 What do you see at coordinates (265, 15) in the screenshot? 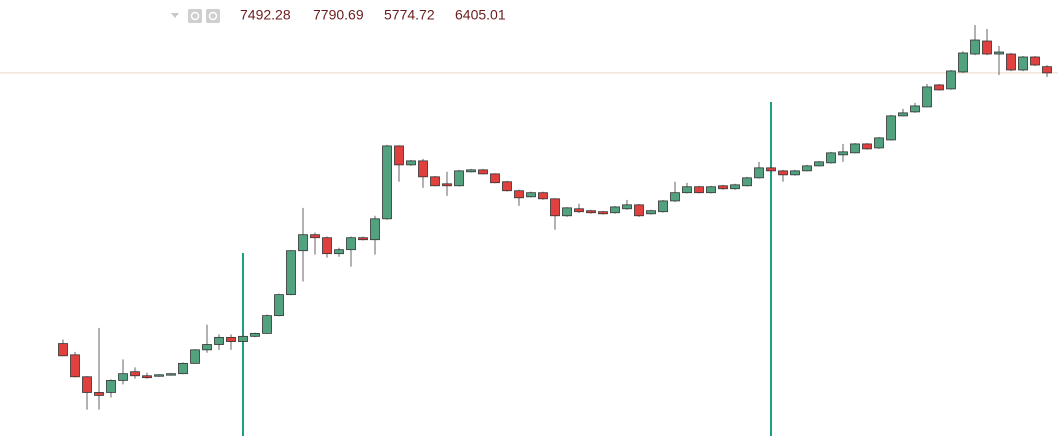
I see `open-value: 7492.28` at bounding box center [265, 15].